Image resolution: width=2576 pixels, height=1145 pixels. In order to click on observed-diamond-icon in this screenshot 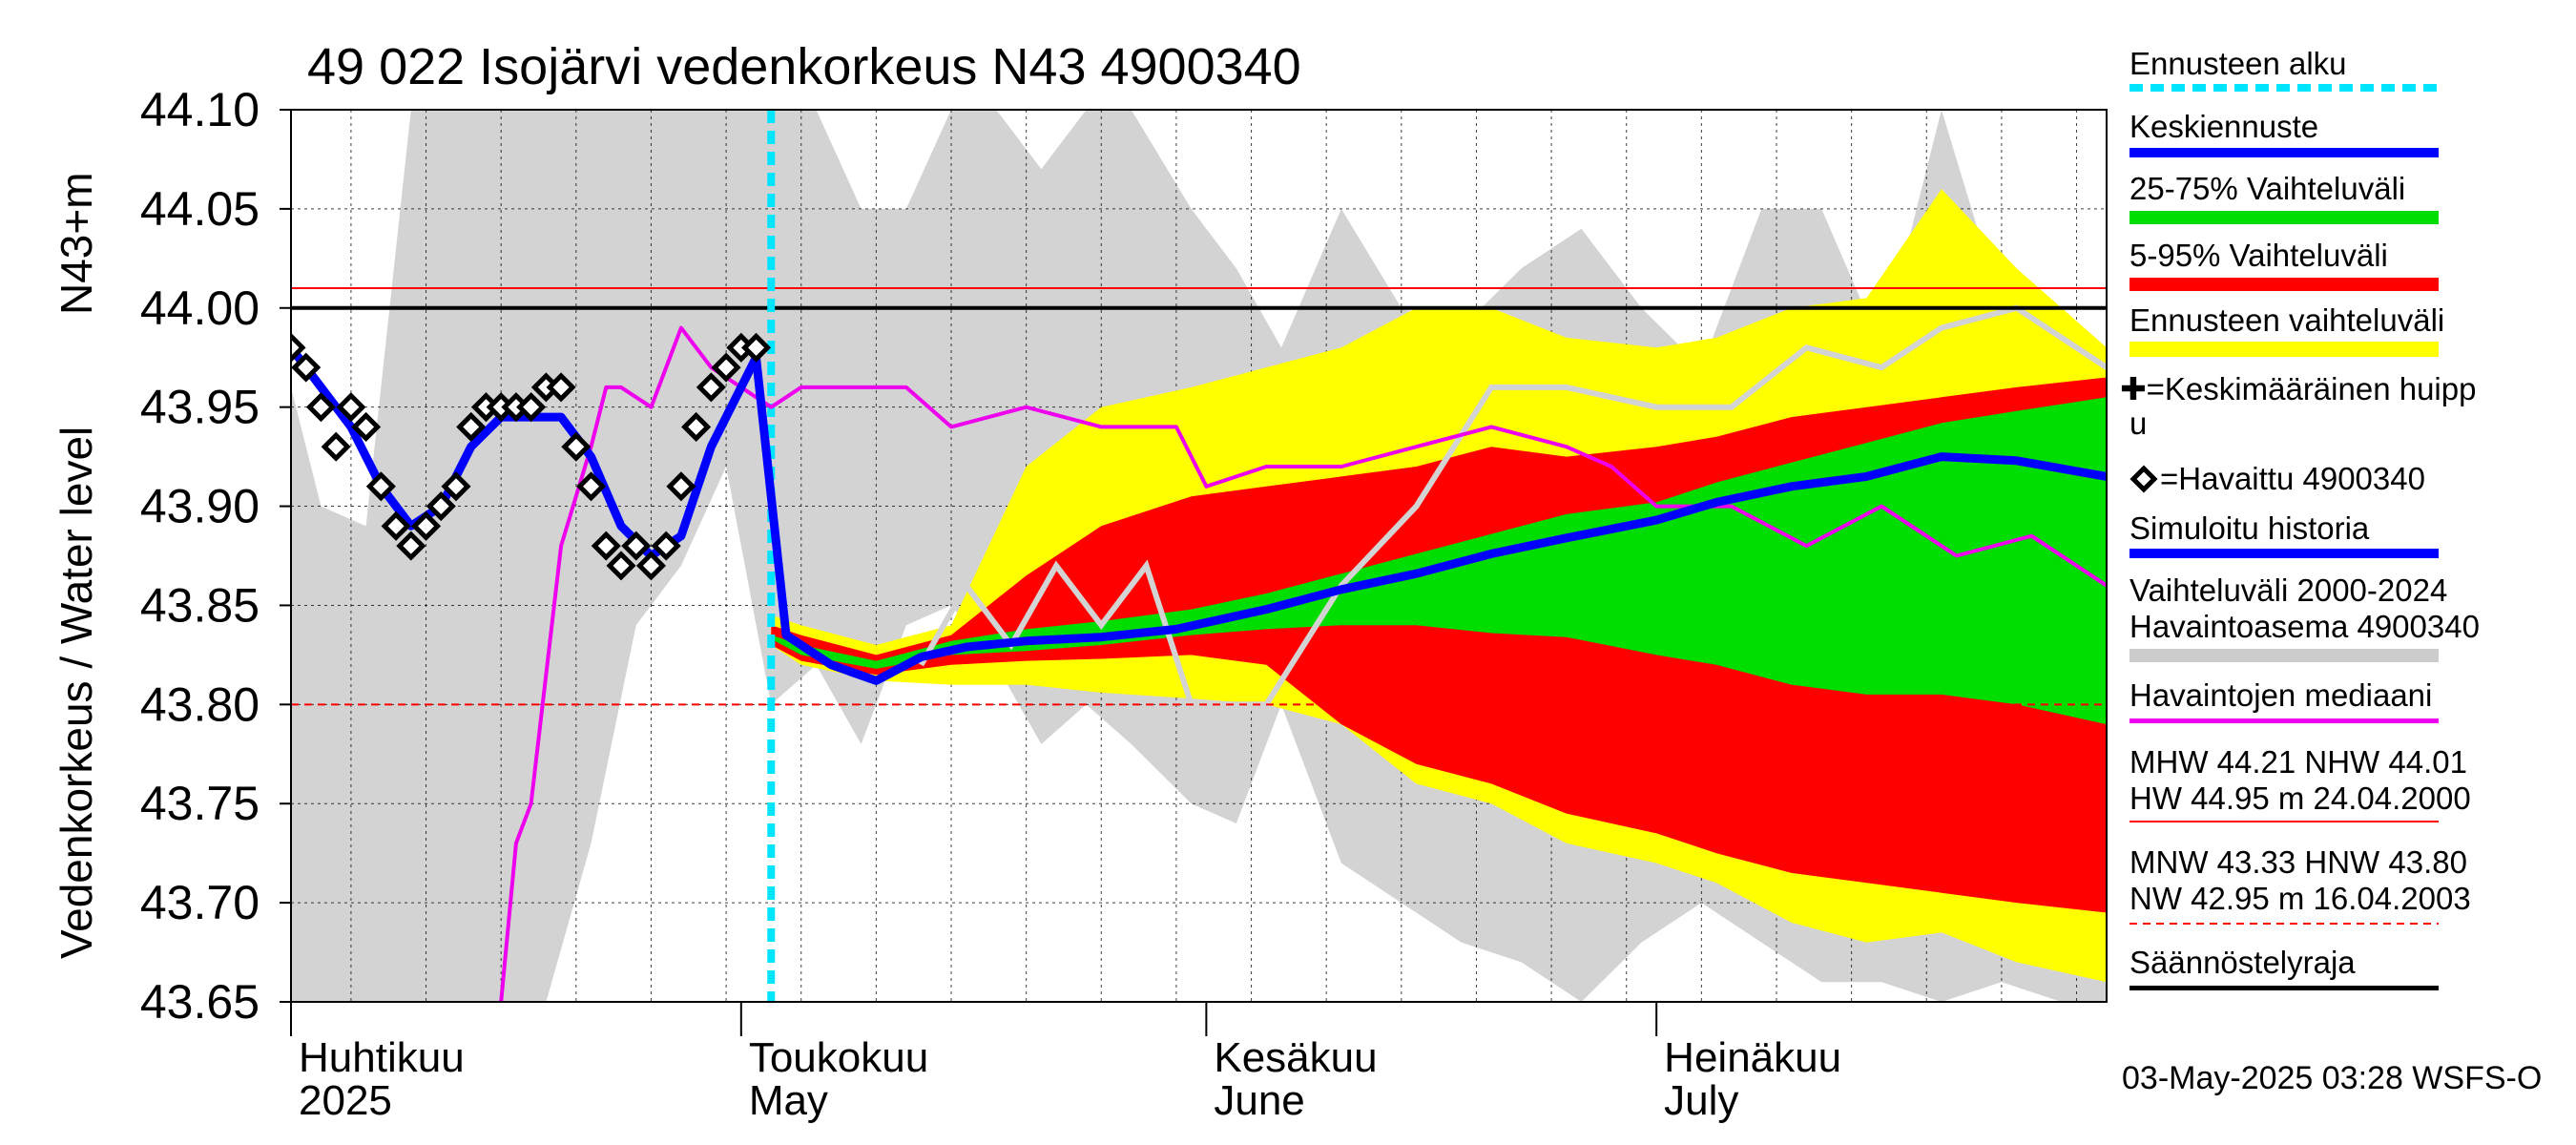, I will do `click(2143, 479)`.